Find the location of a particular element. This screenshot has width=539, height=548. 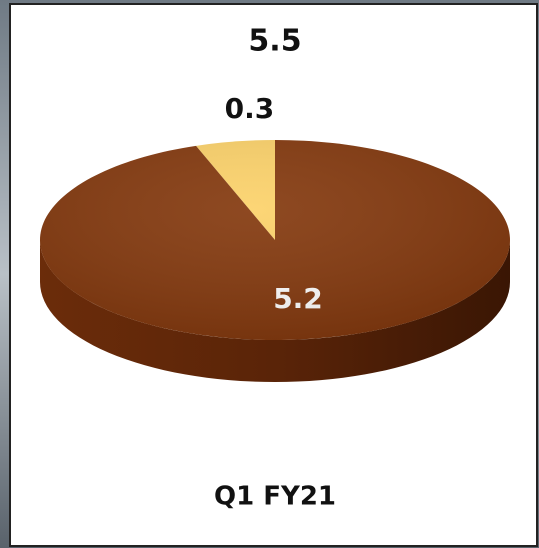

data-label: 5.2 is located at coordinates (298, 298).